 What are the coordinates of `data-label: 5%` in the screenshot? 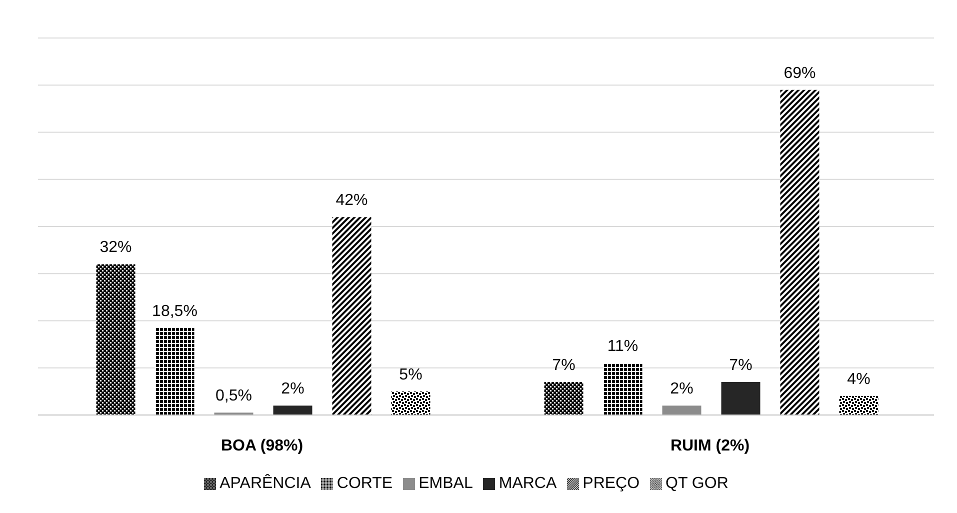 It's located at (410, 375).